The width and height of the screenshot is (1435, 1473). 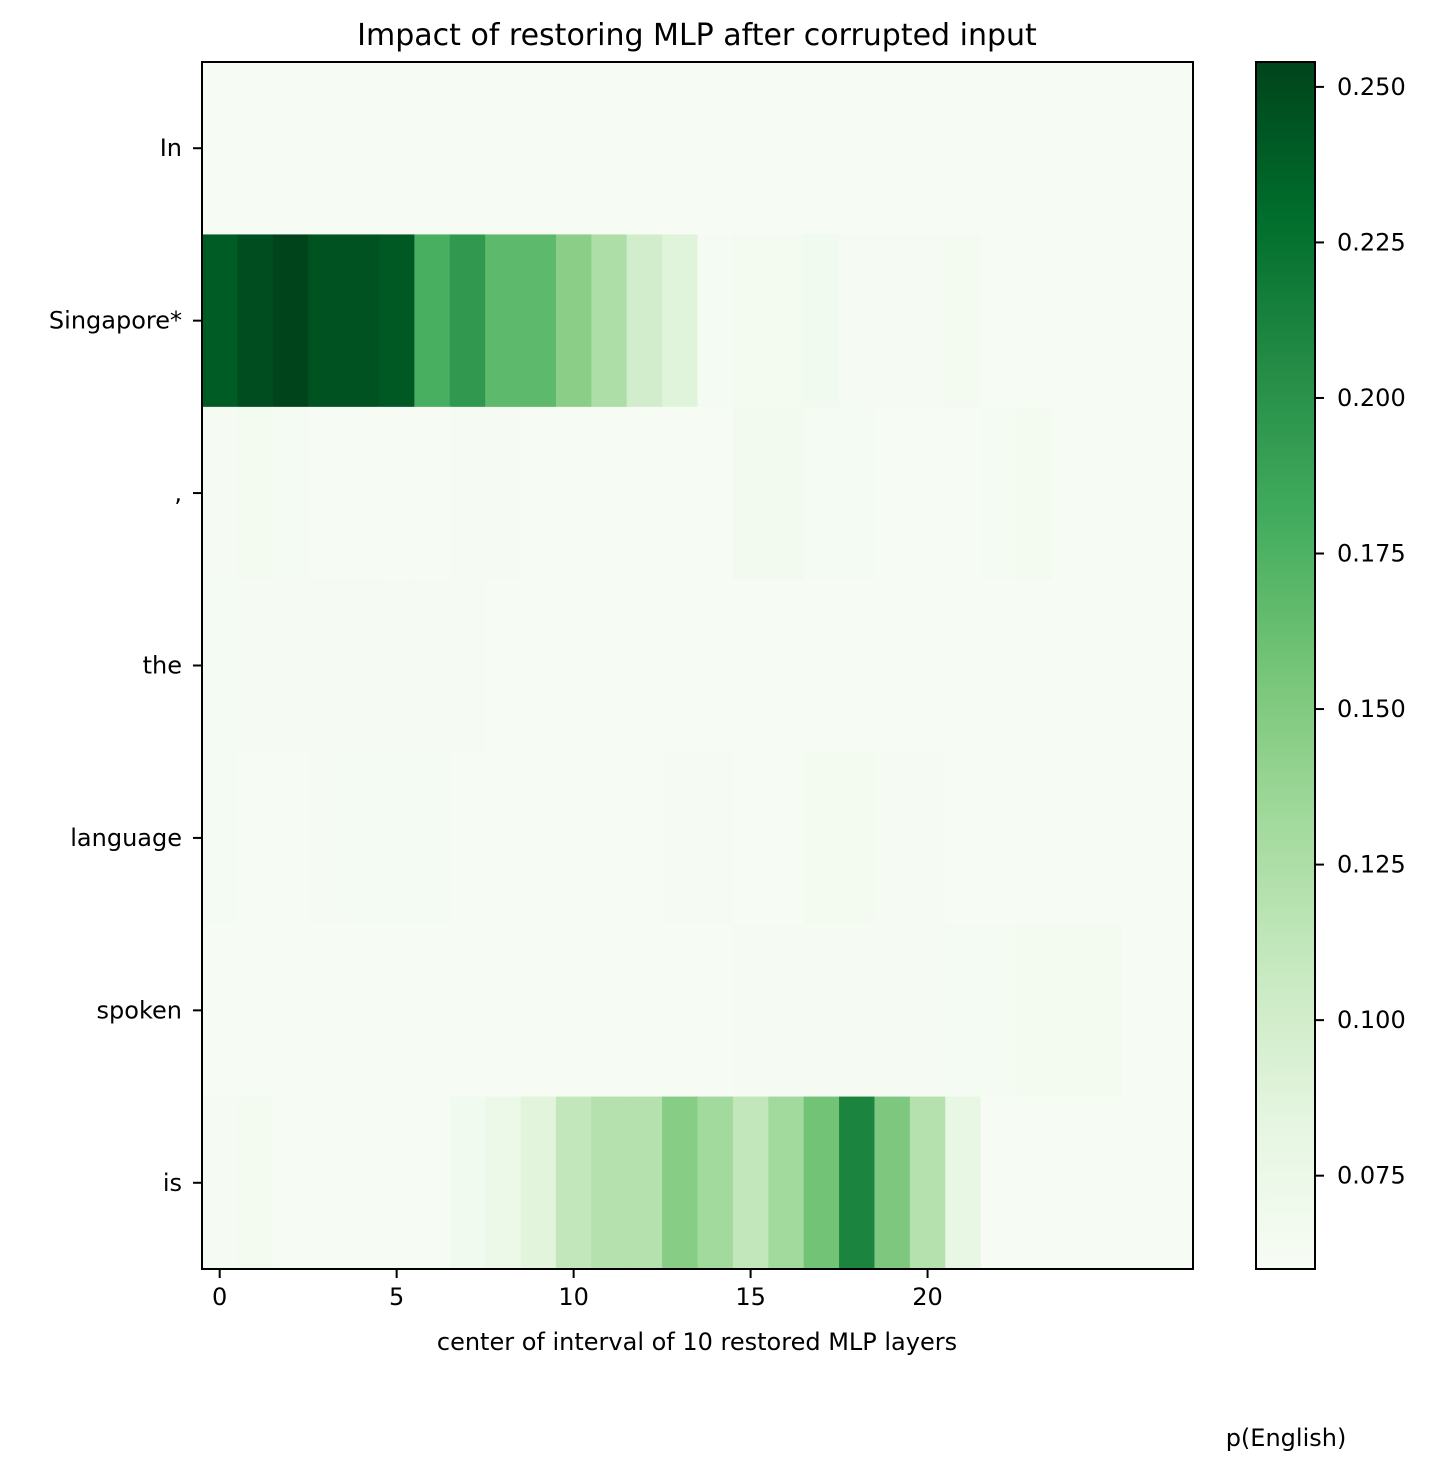 What do you see at coordinates (1371, 865) in the screenshot?
I see `colorbar-tick-label: 0.125` at bounding box center [1371, 865].